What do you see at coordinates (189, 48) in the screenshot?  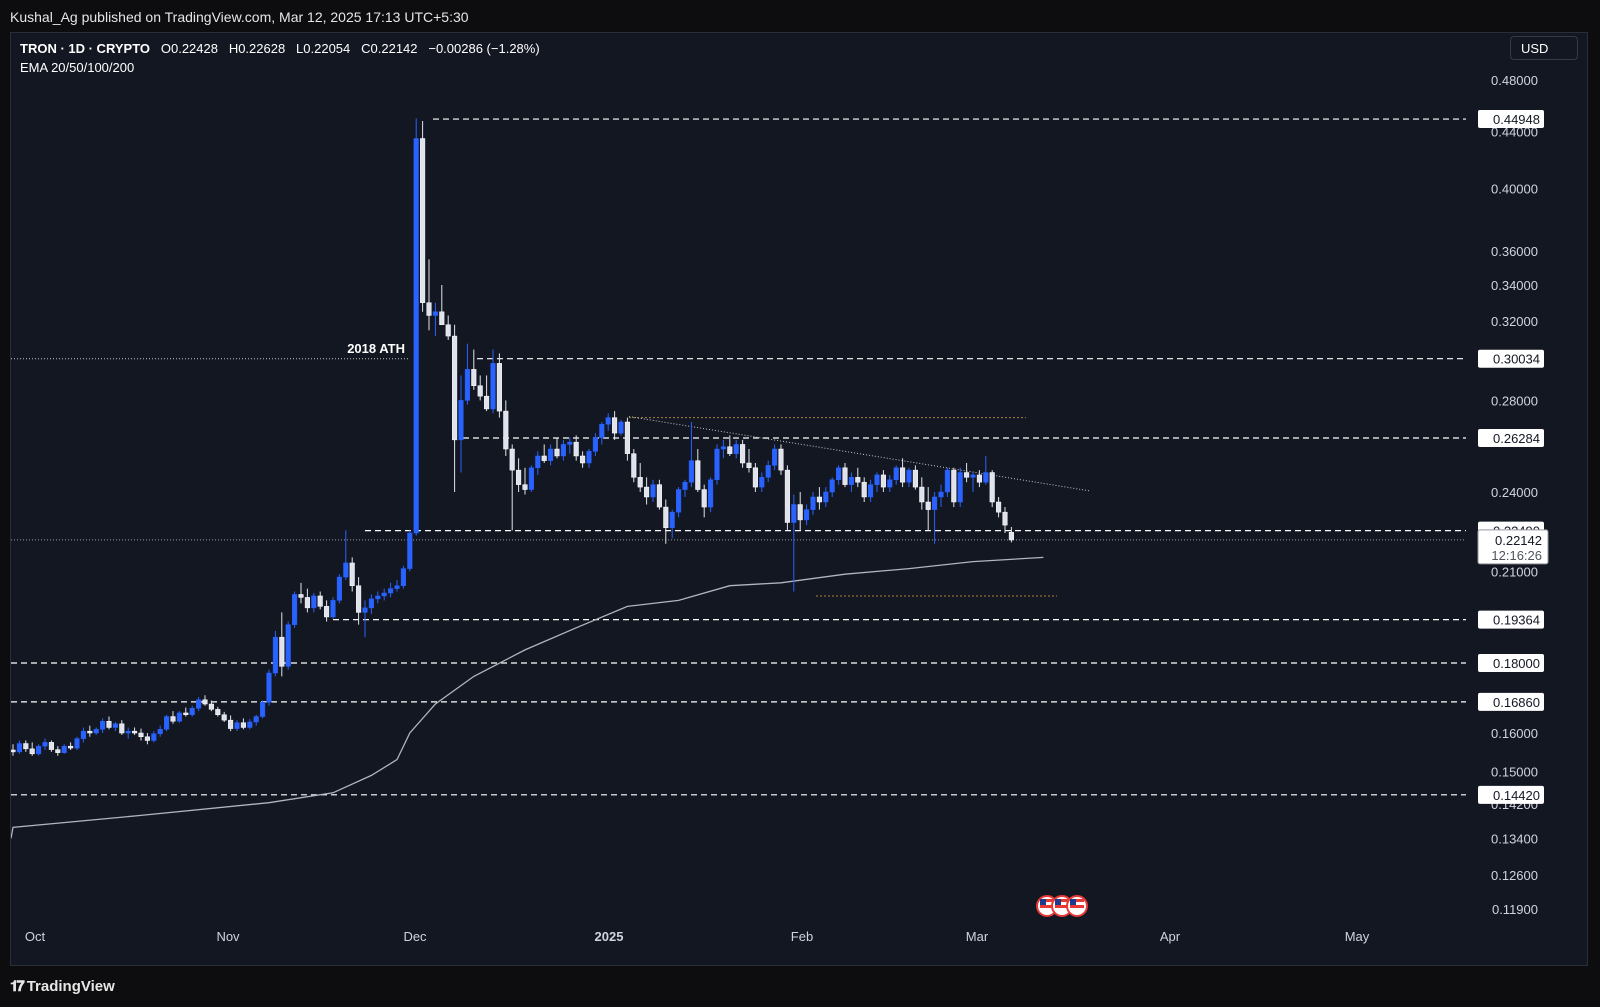 I see `legend-open: O0.22428` at bounding box center [189, 48].